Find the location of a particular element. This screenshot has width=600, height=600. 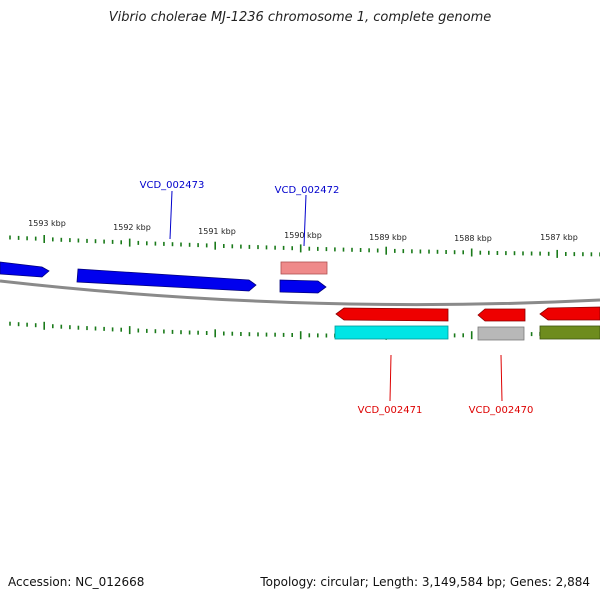

forward-strand-features is located at coordinates (164, 277).